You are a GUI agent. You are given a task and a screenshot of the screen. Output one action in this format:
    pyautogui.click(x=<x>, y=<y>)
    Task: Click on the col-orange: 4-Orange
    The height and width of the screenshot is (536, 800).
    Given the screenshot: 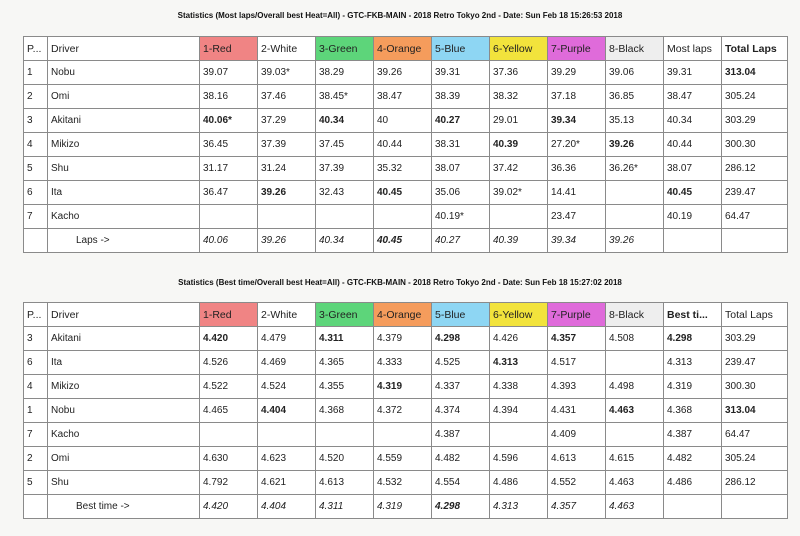 What is the action you would take?
    pyautogui.click(x=402, y=314)
    